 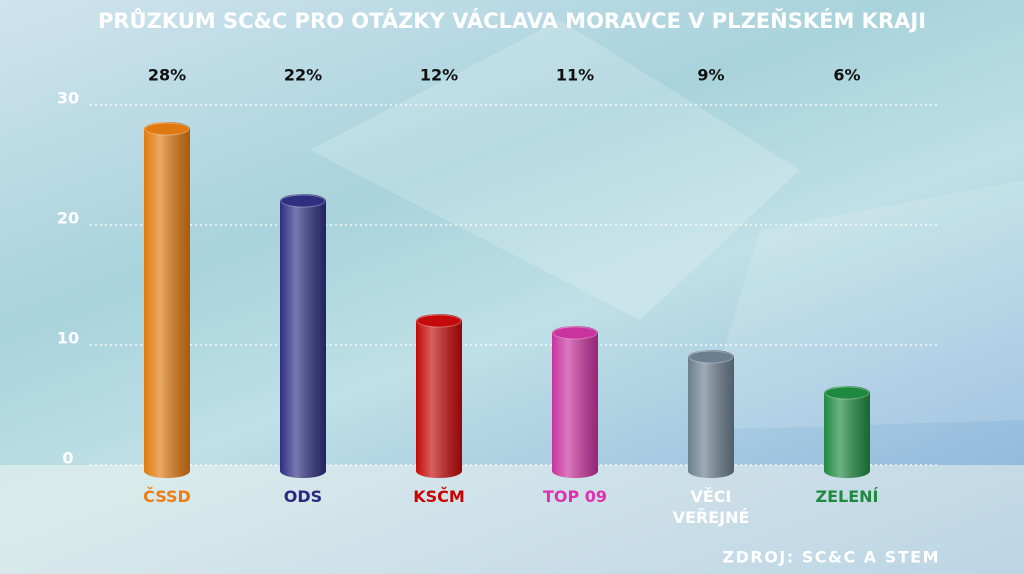 I want to click on y-tick-label: 20, so click(x=68, y=218).